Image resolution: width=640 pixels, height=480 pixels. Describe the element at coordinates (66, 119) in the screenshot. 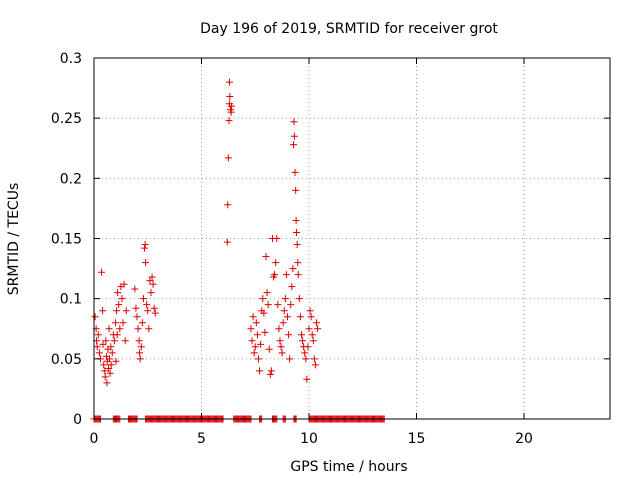

I see `y-tick-label: 0.25` at that location.